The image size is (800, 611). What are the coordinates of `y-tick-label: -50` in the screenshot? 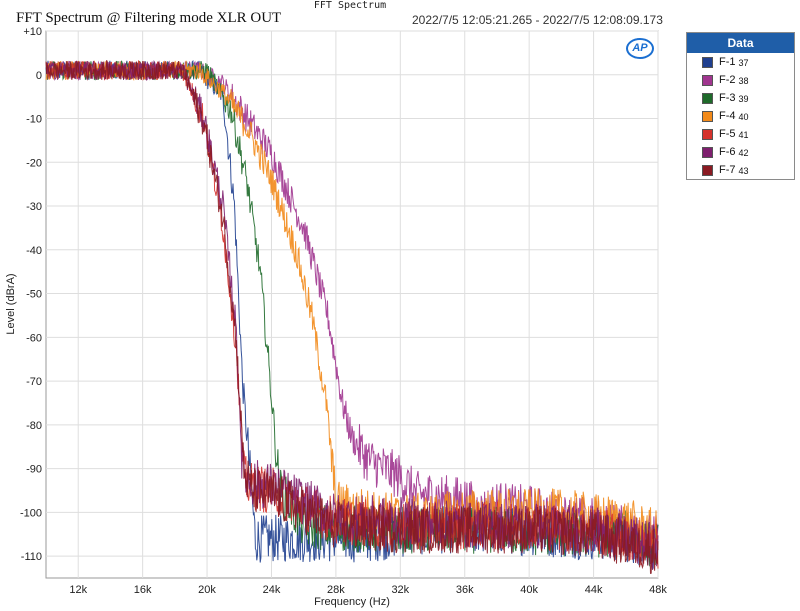 It's located at (34, 295).